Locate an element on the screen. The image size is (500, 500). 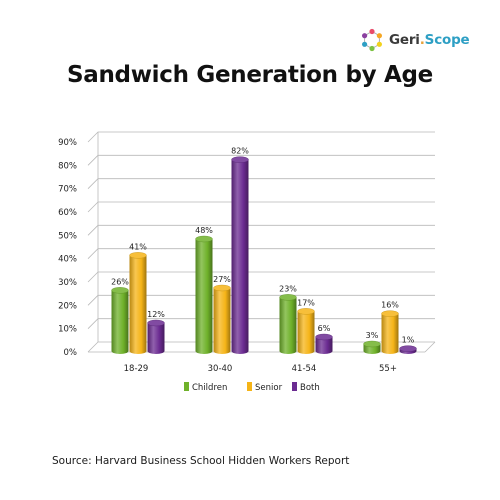
floor-edge is located at coordinates (430, 347).